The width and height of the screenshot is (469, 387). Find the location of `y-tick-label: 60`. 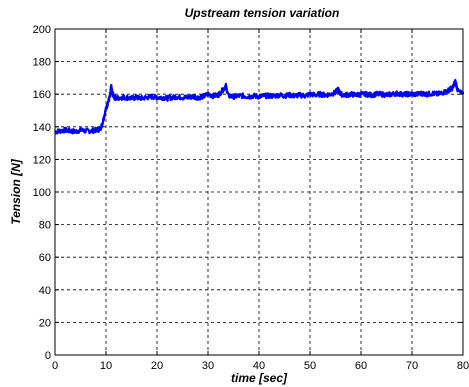

y-tick-label: 60 is located at coordinates (45, 258).